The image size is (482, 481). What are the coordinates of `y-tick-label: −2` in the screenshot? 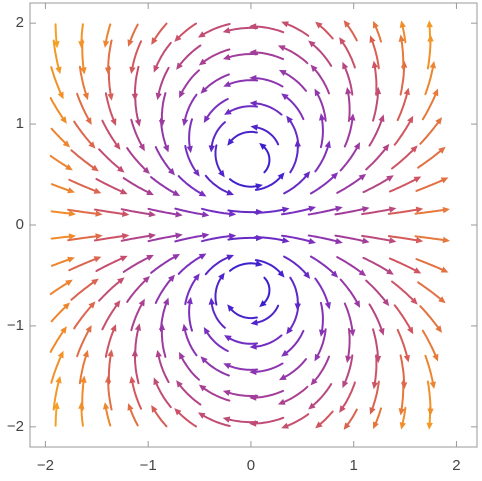 It's located at (15, 426).